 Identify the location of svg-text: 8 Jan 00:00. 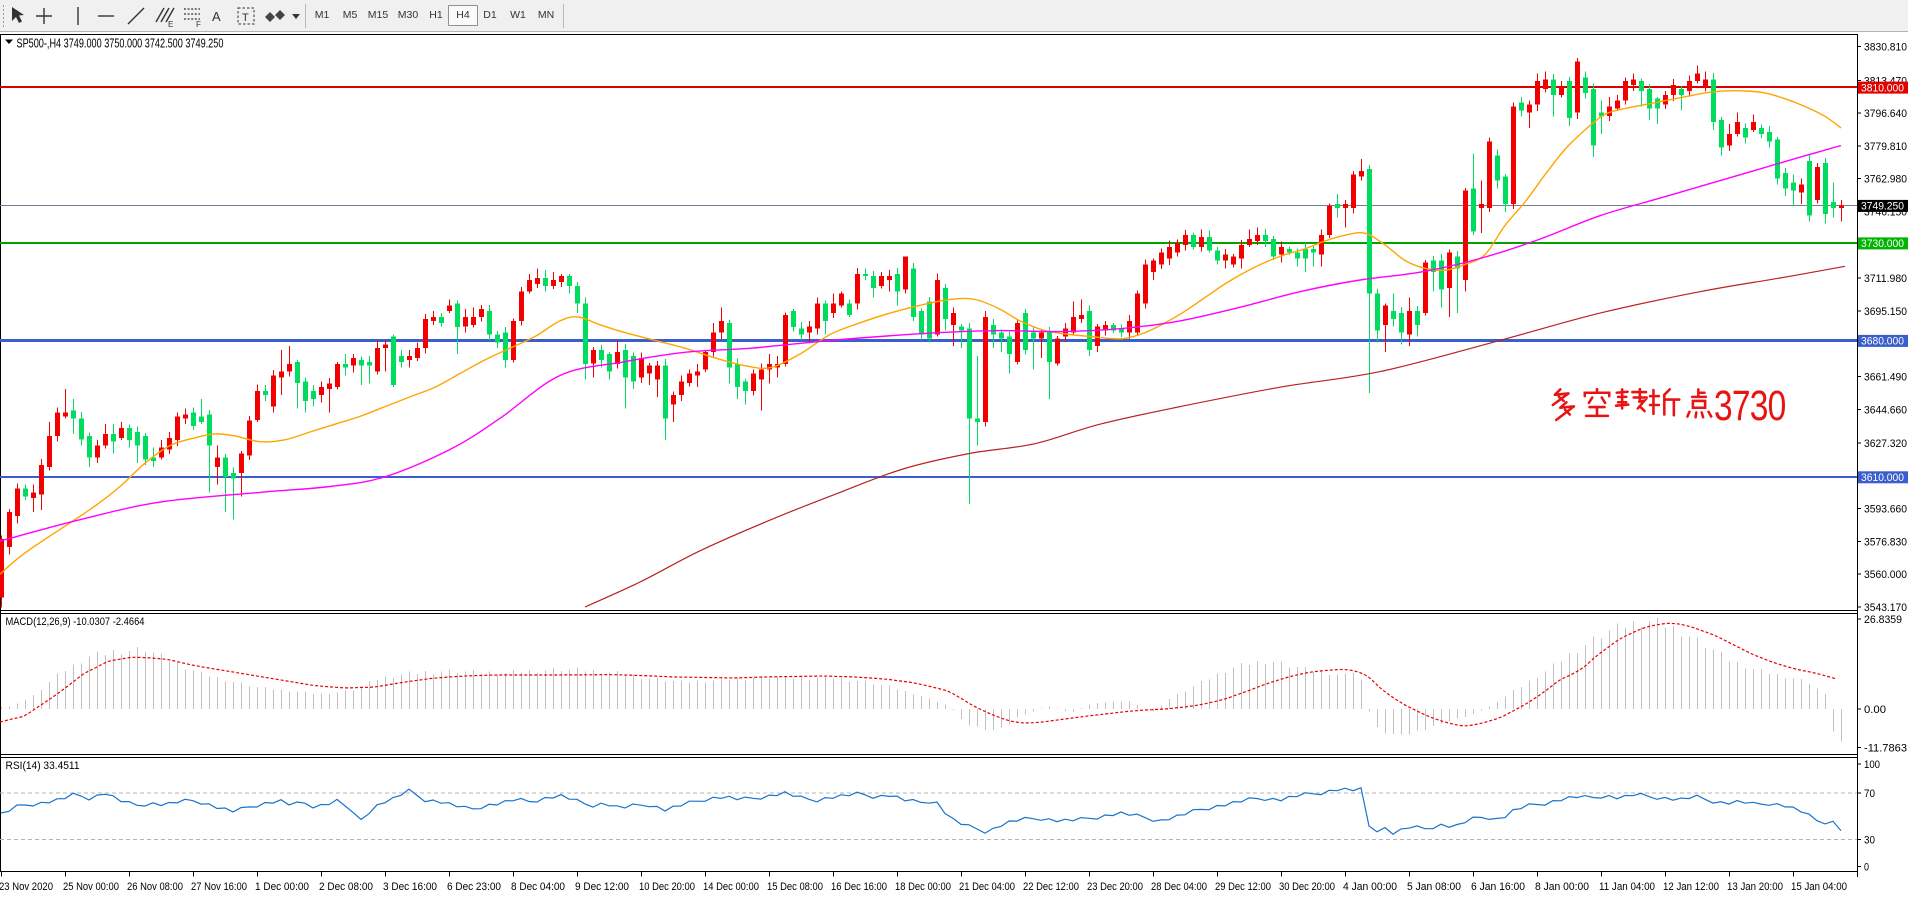
(1562, 887).